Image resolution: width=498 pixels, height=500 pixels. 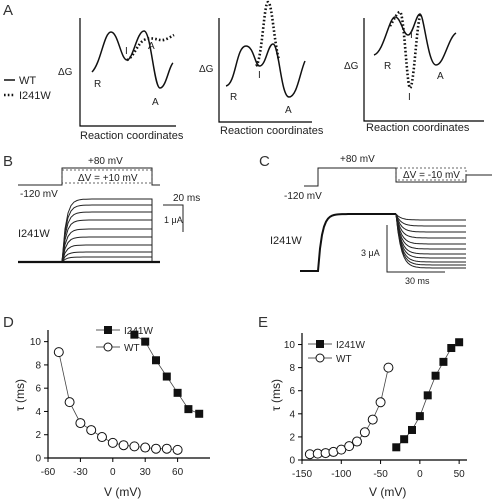 What do you see at coordinates (357, 159) in the screenshot?
I see `panel-c-step-voltage: +80 mV` at bounding box center [357, 159].